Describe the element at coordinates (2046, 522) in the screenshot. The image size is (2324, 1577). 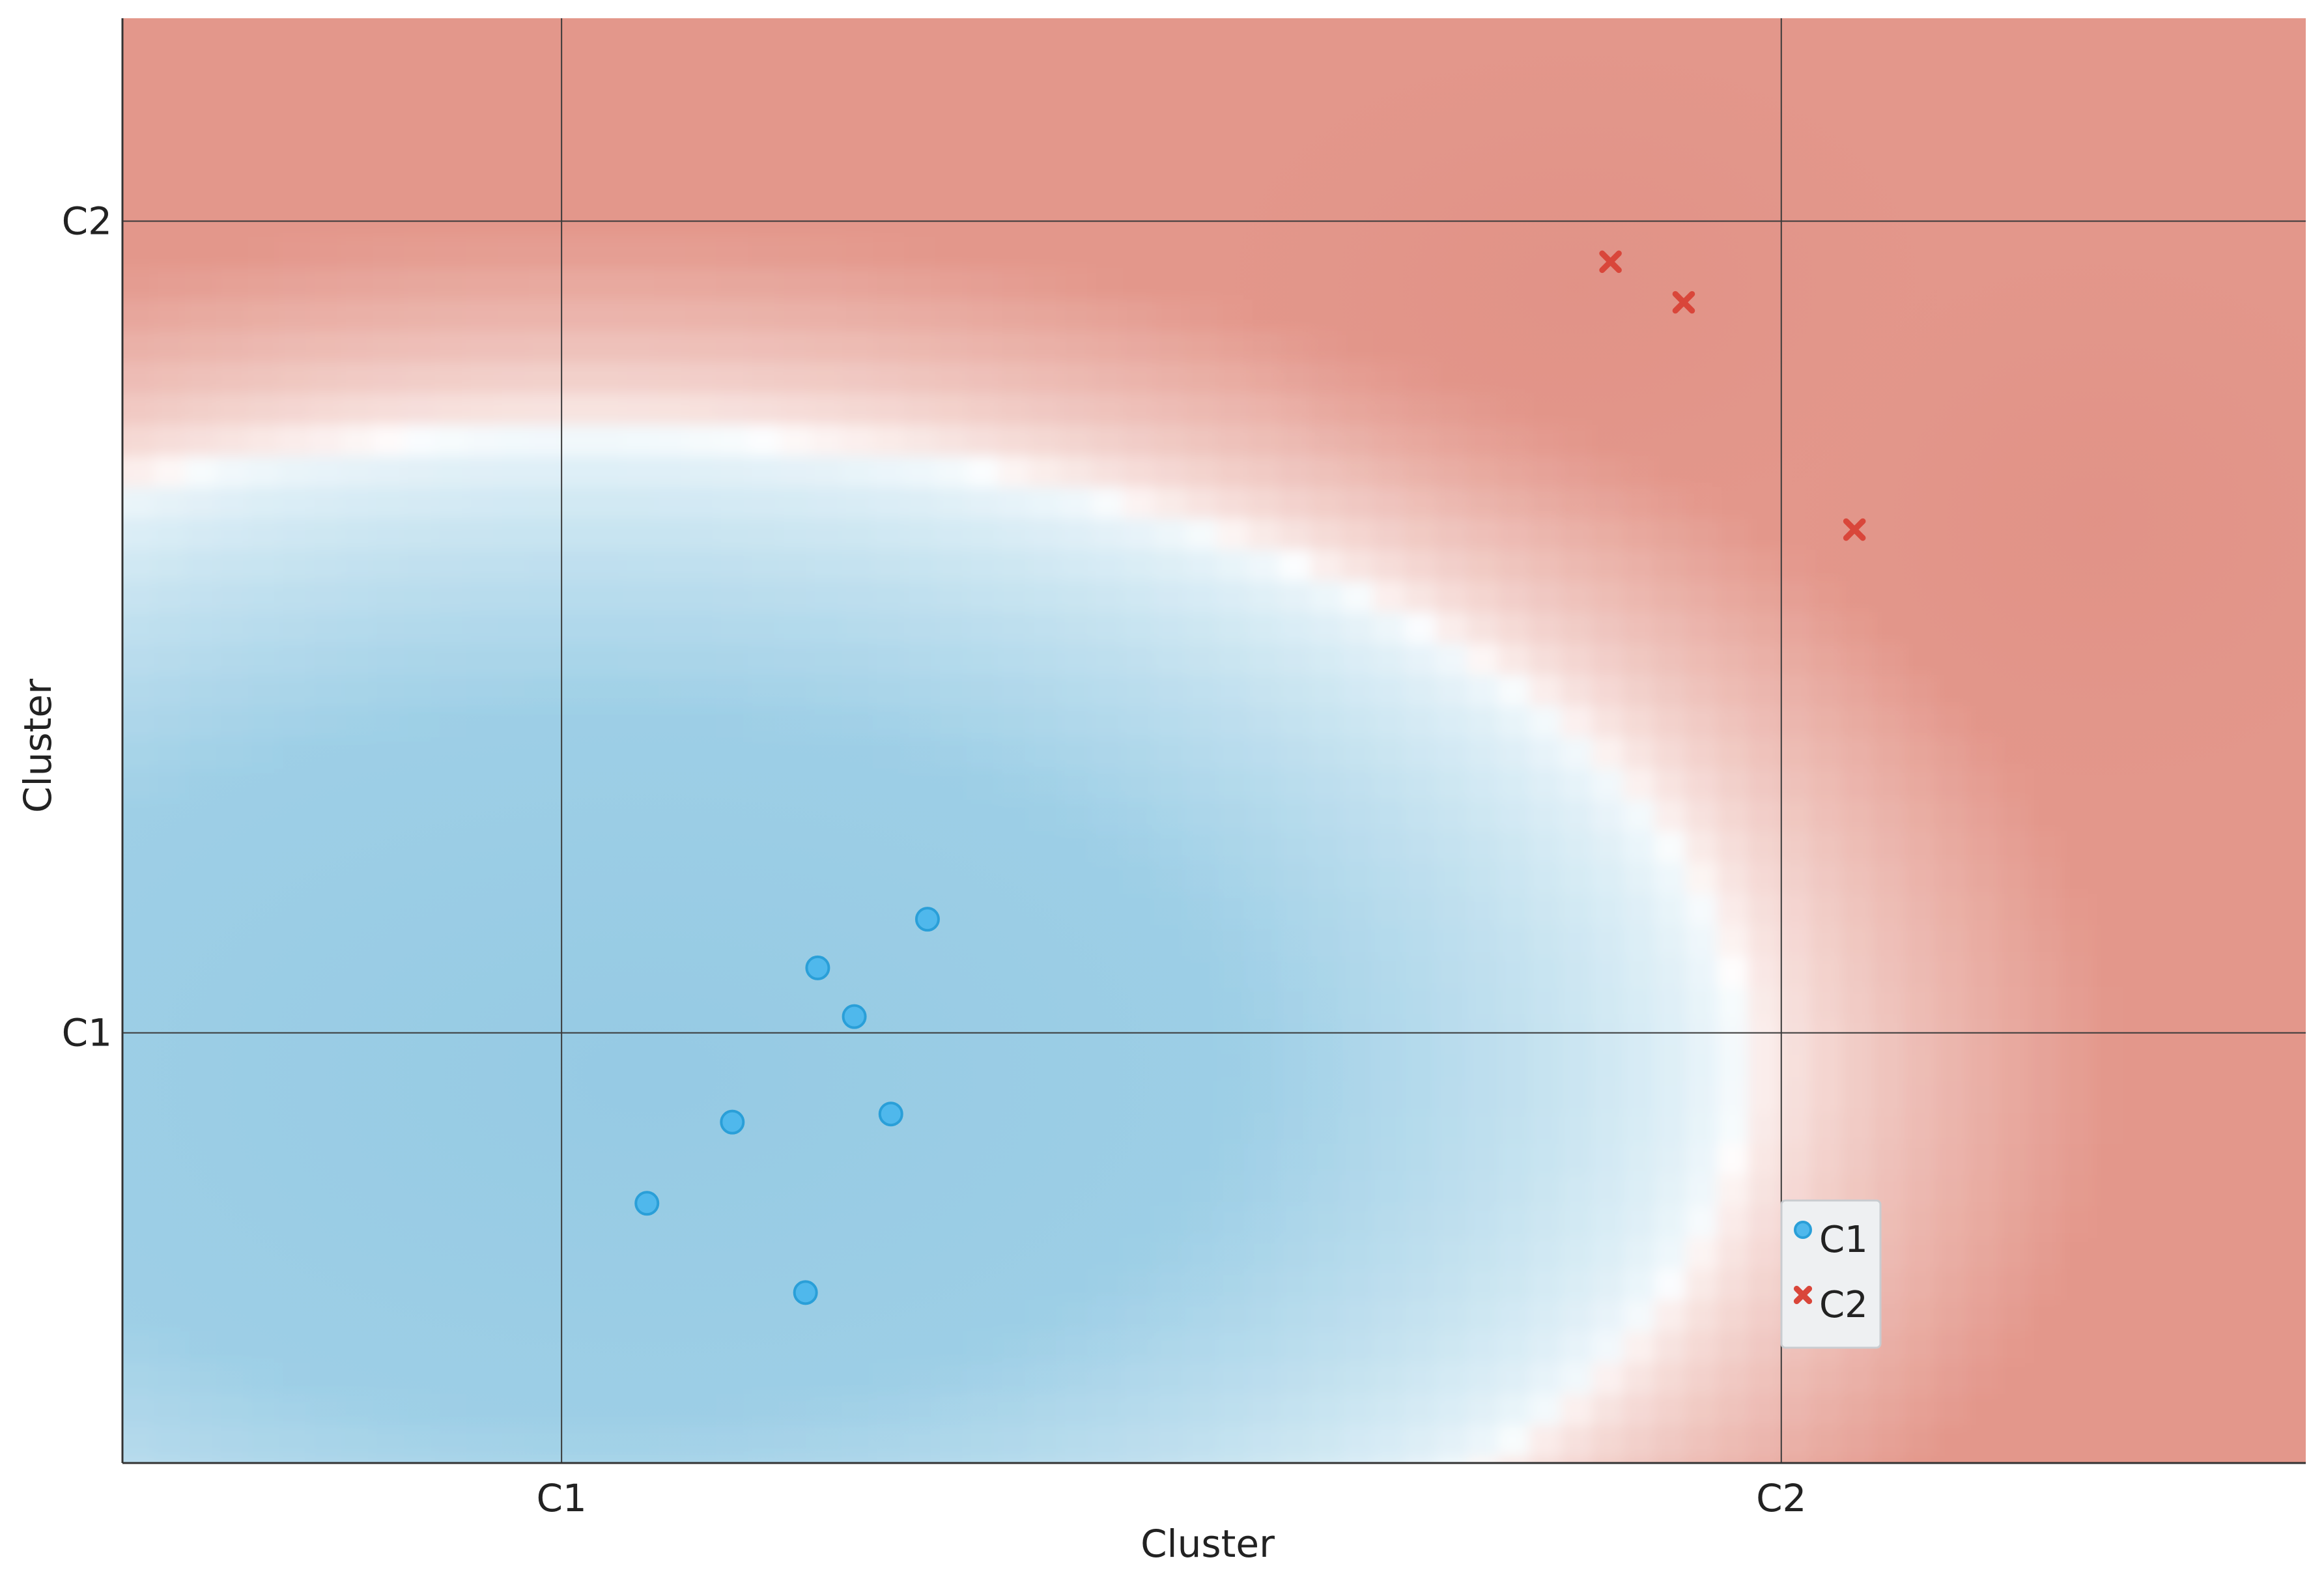
I see `c2-glow-right` at that location.